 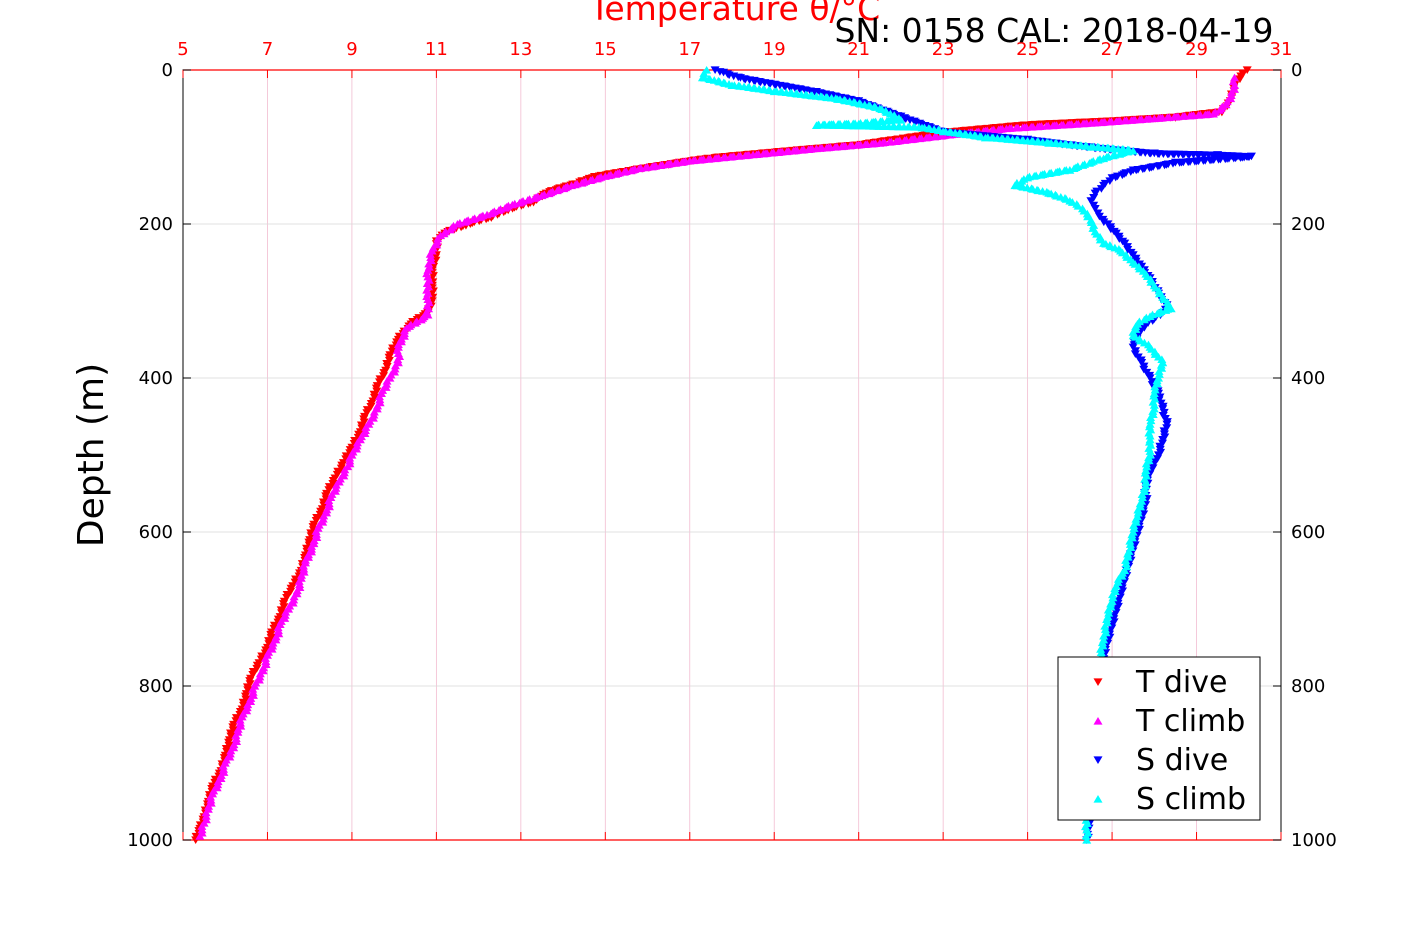 I want to click on x-tick-label: 31, so click(x=1281, y=49).